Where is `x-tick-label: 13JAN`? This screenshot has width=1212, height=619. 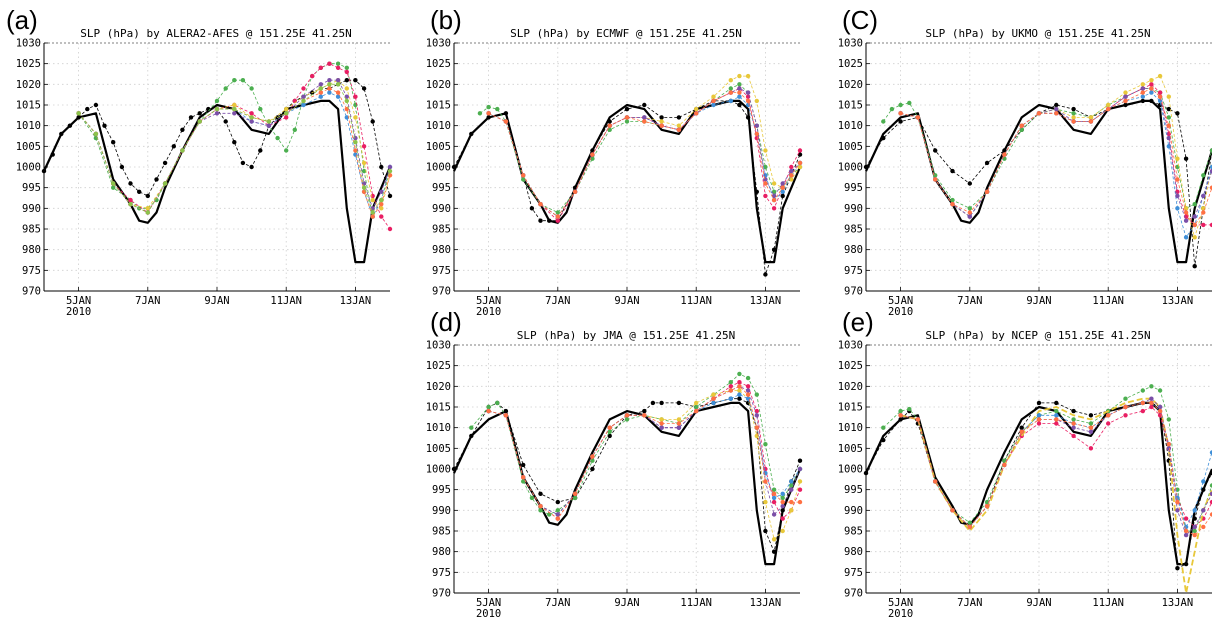
x-tick-label: 13JAN is located at coordinates (1178, 603).